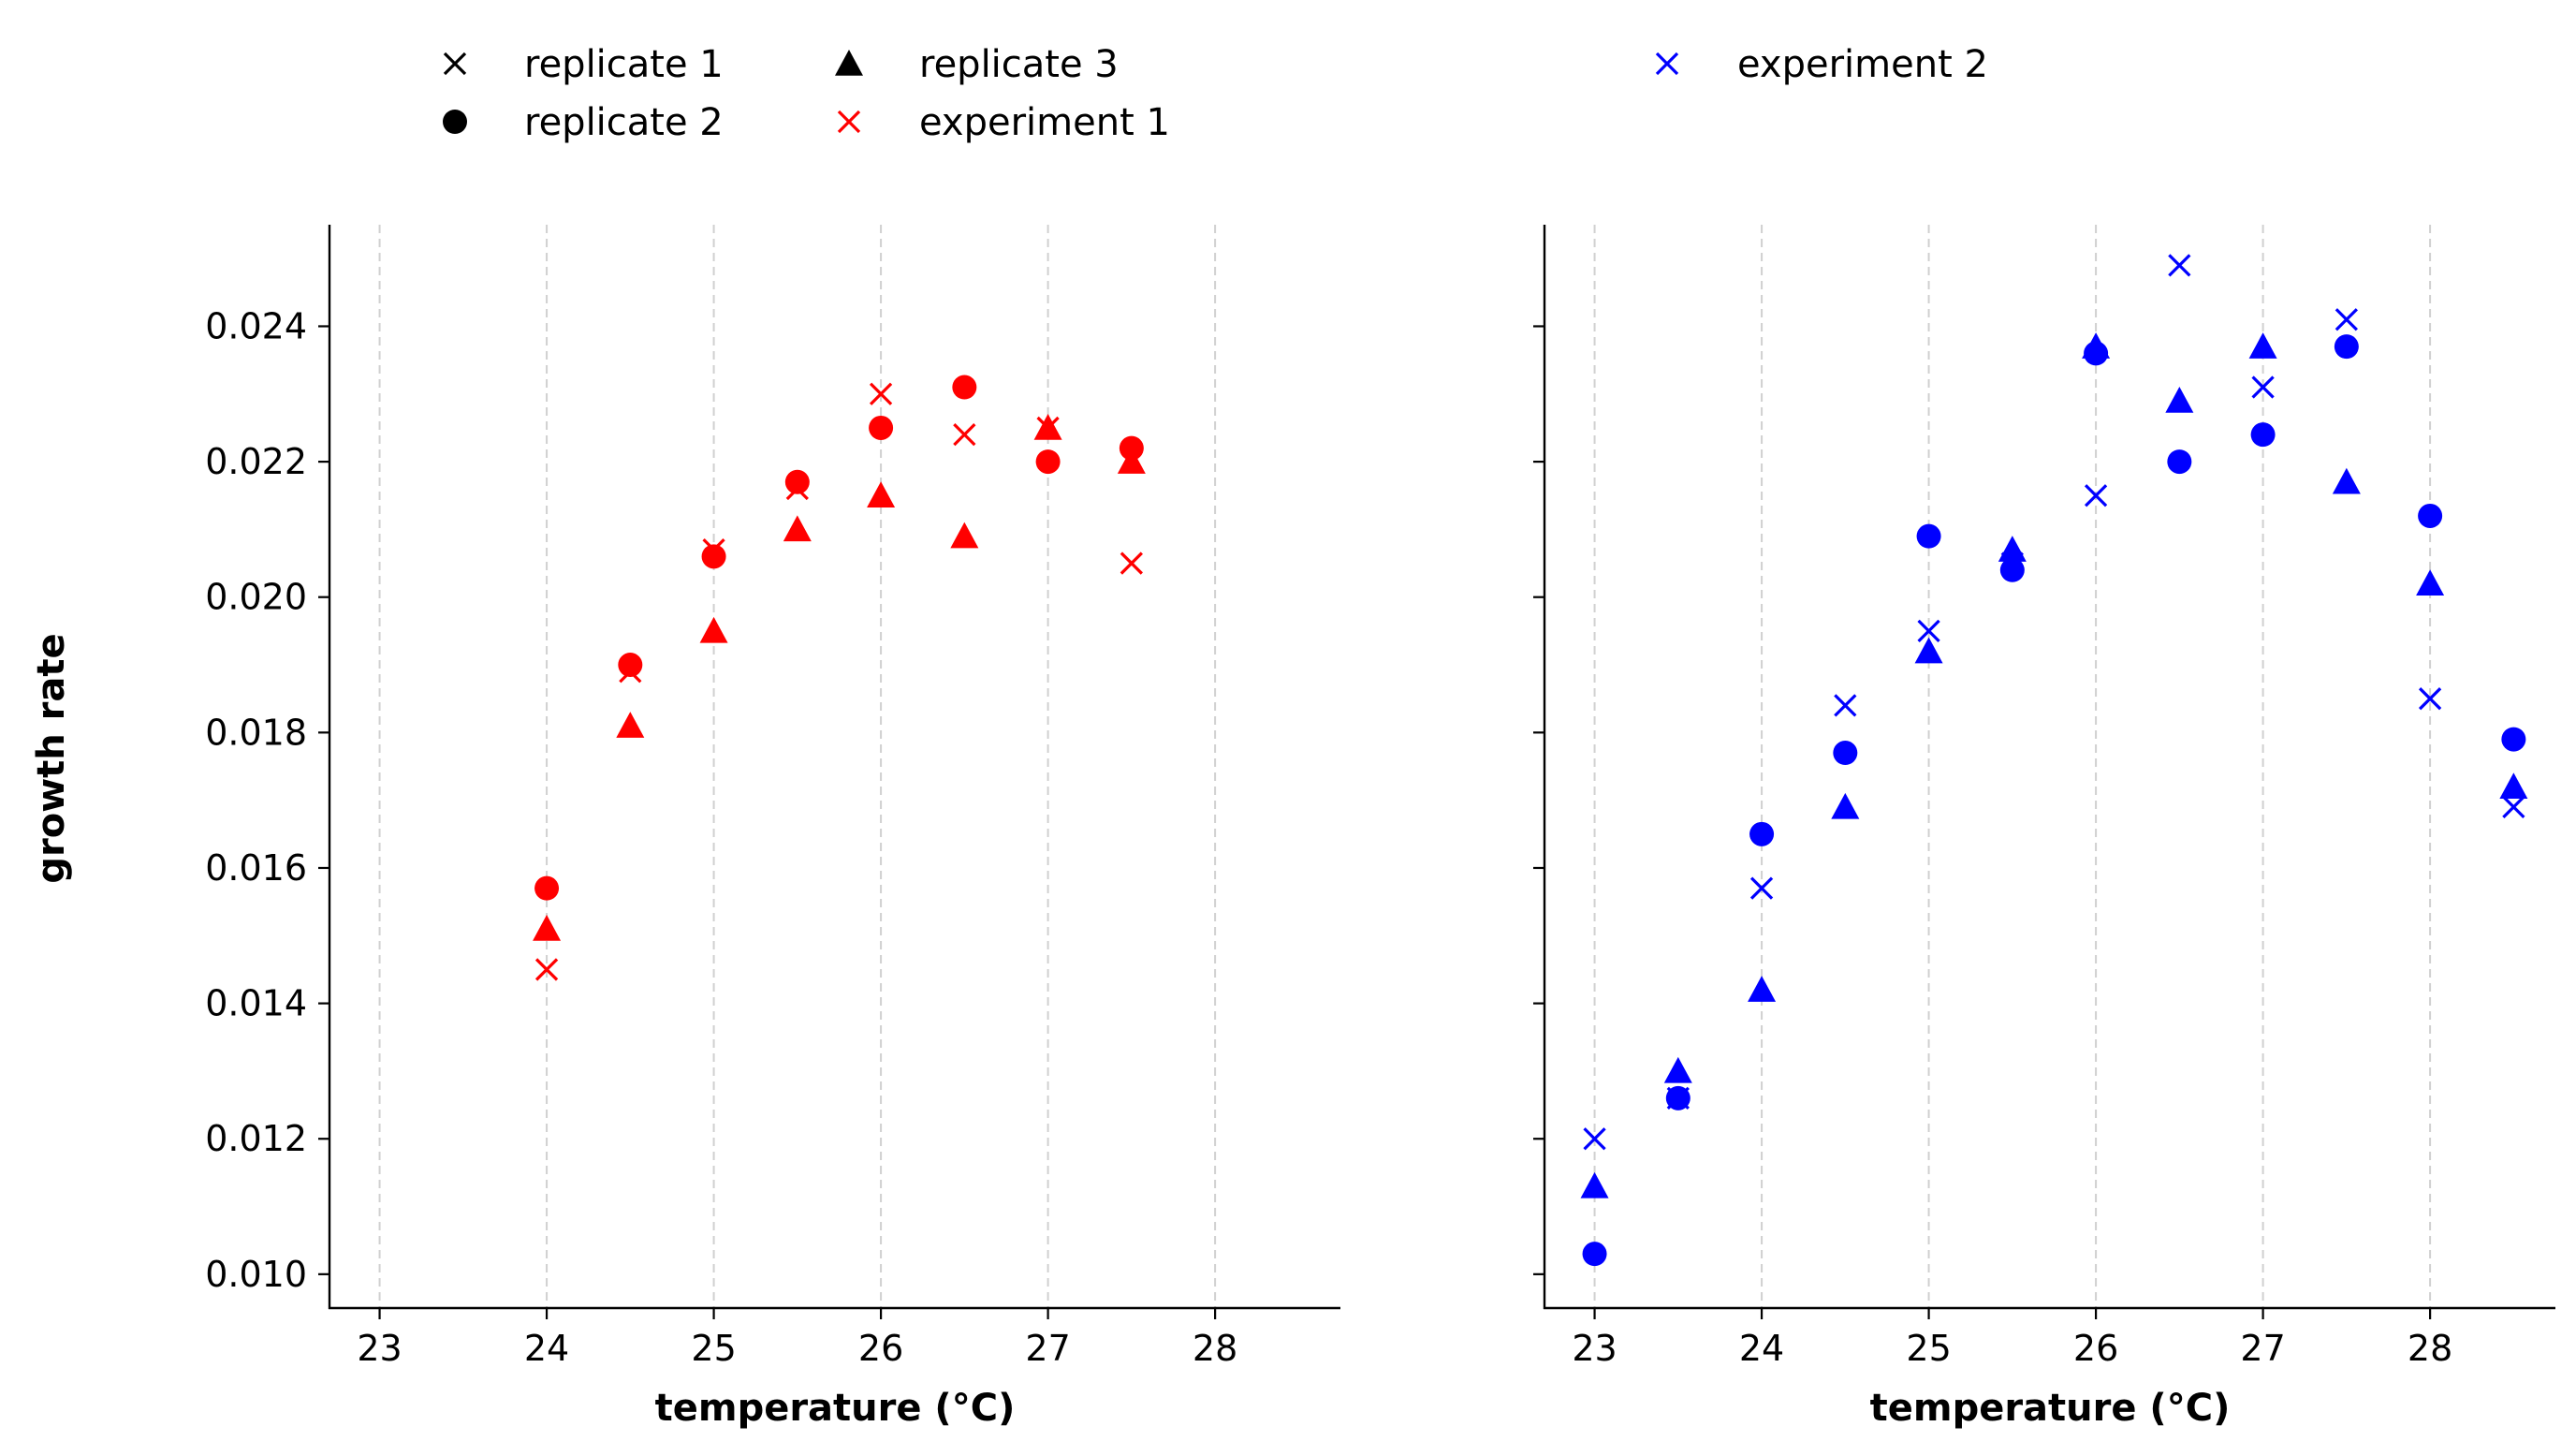 Image resolution: width=2576 pixels, height=1456 pixels. Describe the element at coordinates (256, 461) in the screenshot. I see `y-tick-label-0-022: 0.022` at that location.